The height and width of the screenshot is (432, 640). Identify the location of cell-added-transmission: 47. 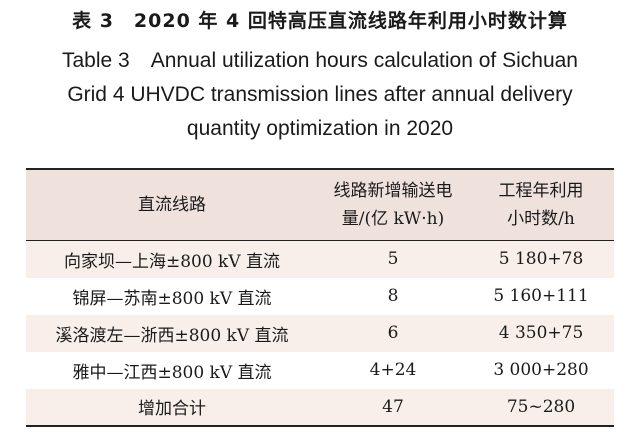
(393, 406).